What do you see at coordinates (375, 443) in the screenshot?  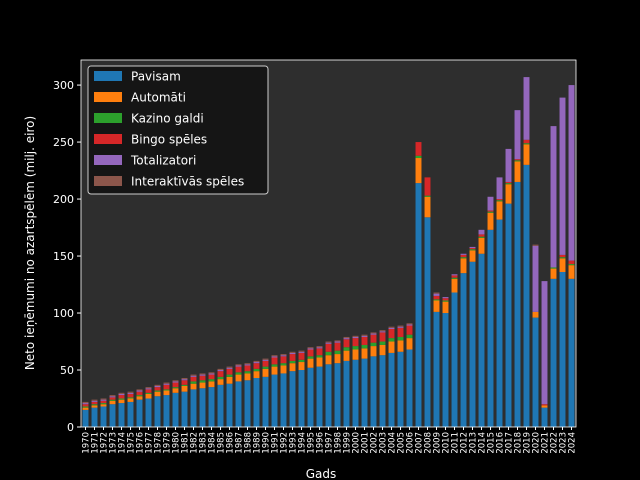 I see `x-tick-label: 2002` at bounding box center [375, 443].